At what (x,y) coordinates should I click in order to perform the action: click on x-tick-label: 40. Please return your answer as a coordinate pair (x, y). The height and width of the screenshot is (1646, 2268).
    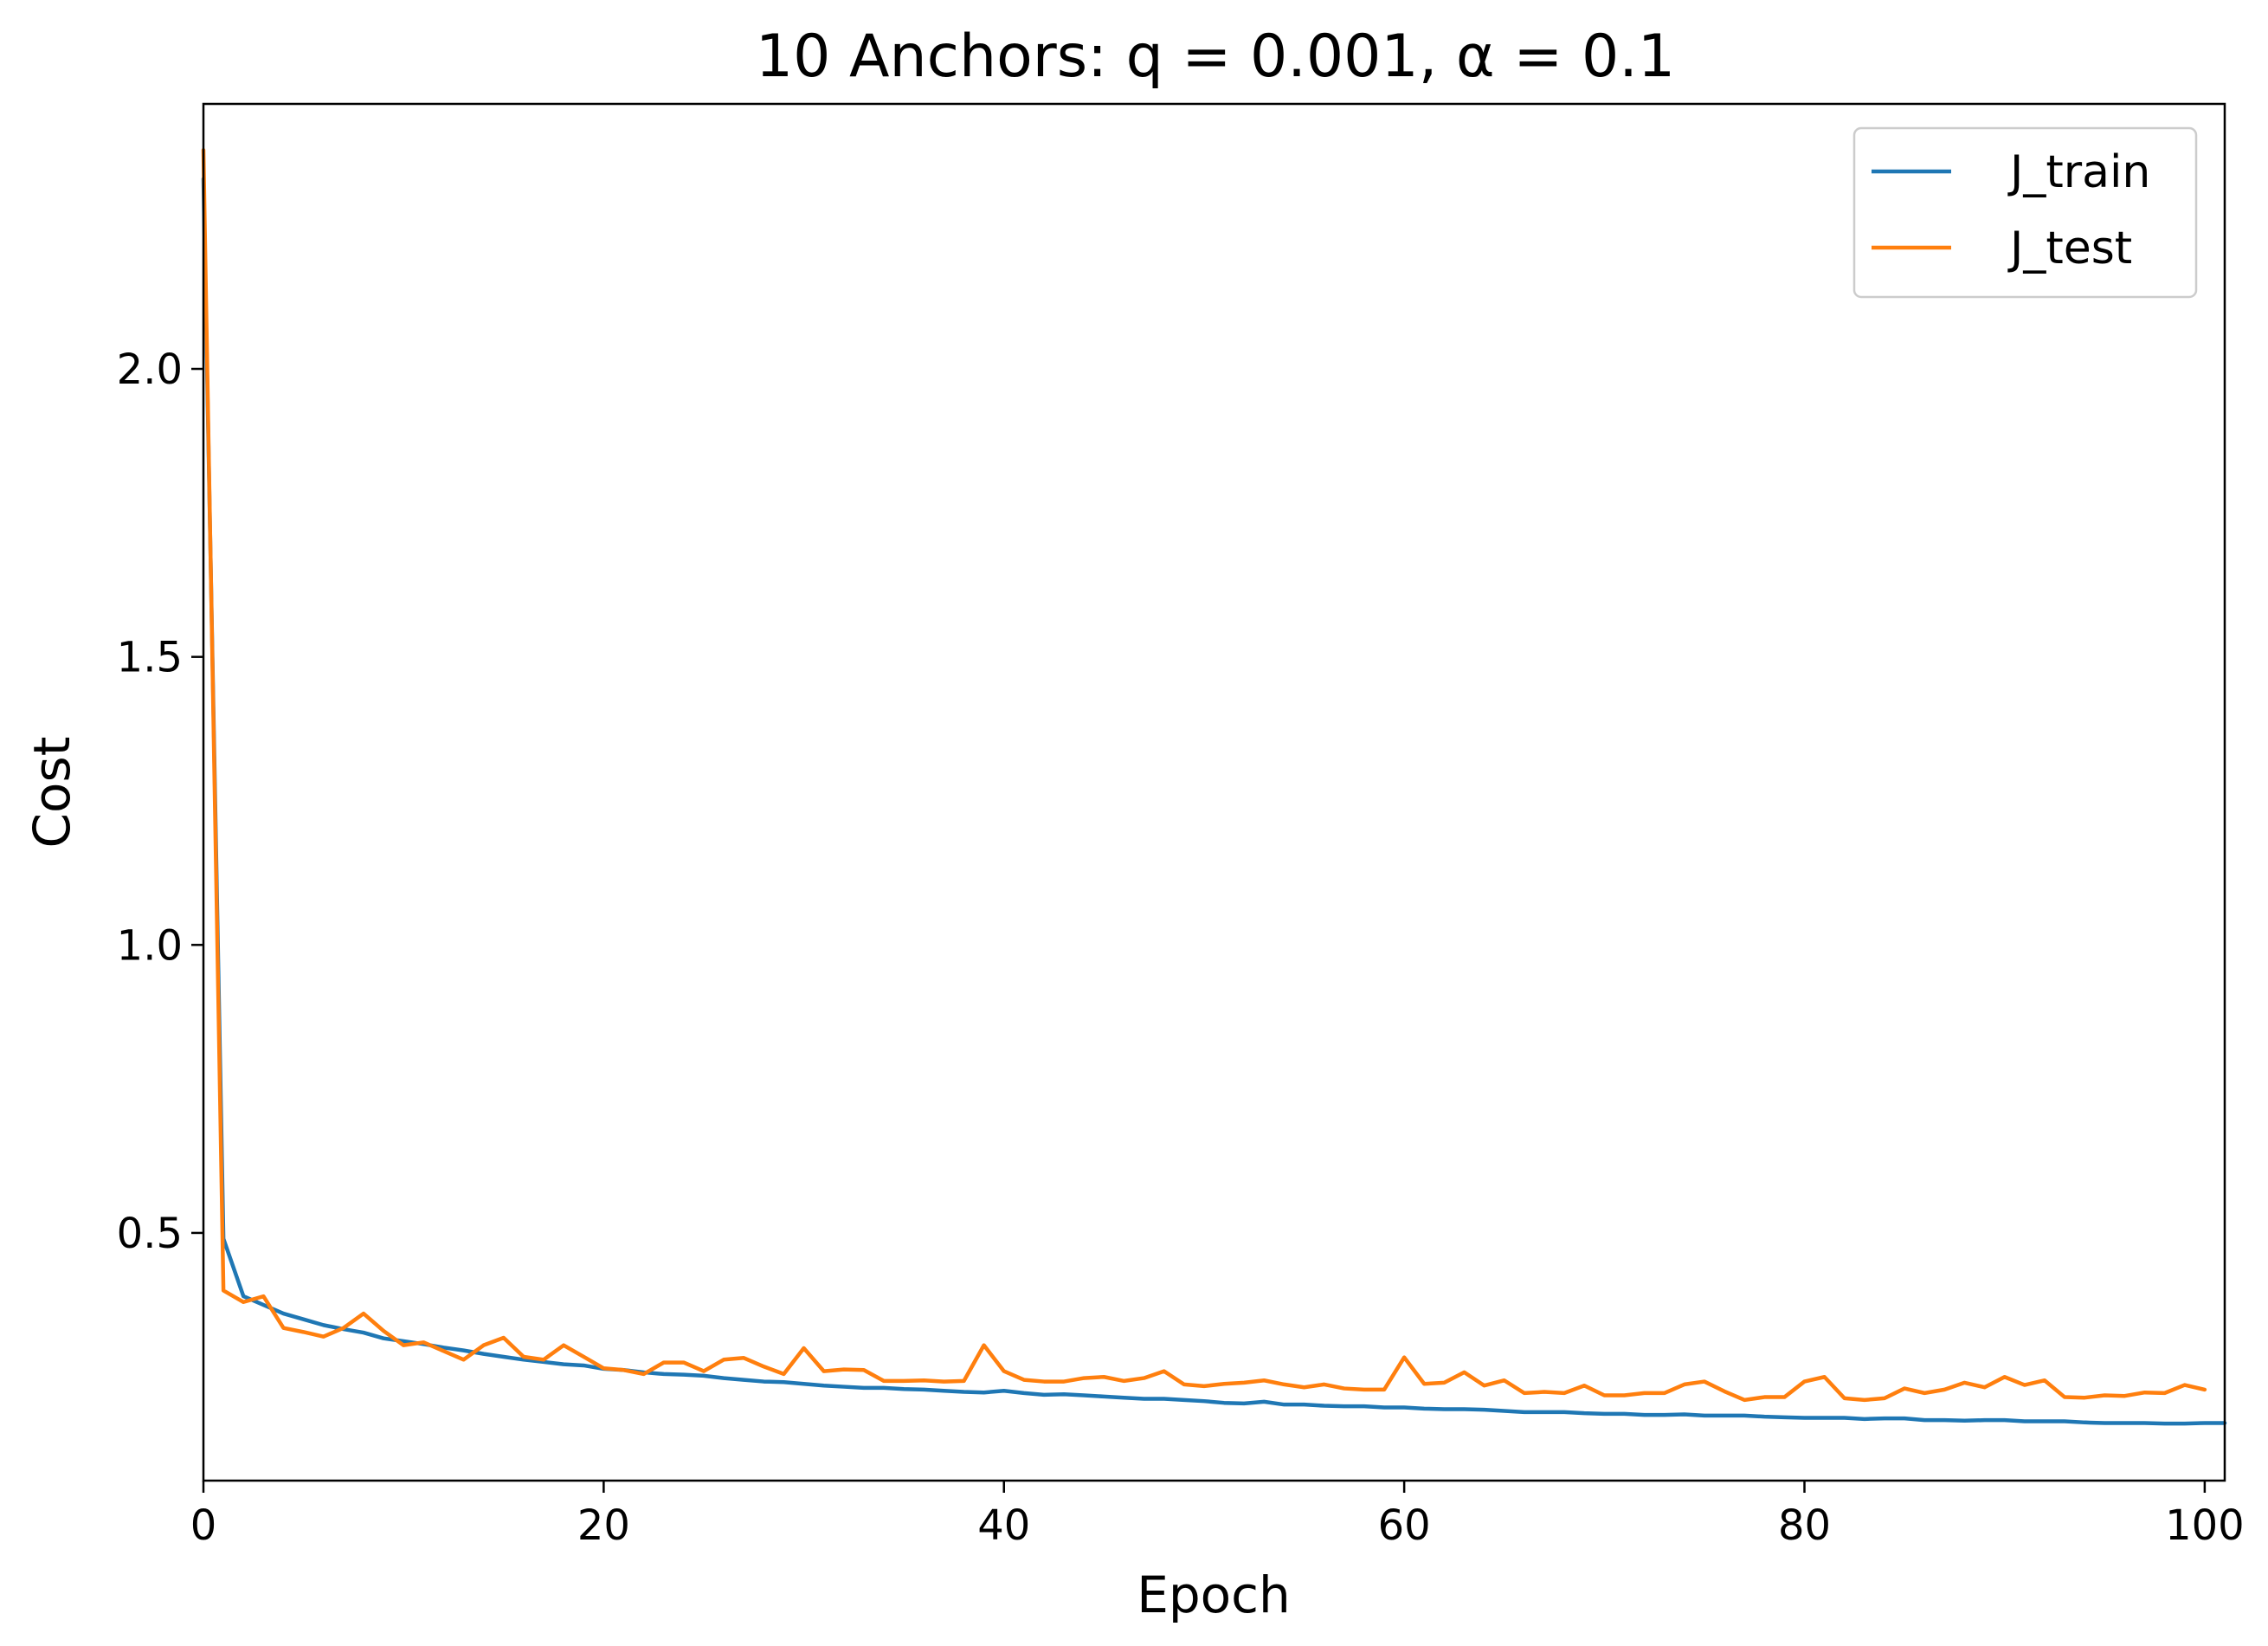
    Looking at the image, I should click on (1004, 1525).